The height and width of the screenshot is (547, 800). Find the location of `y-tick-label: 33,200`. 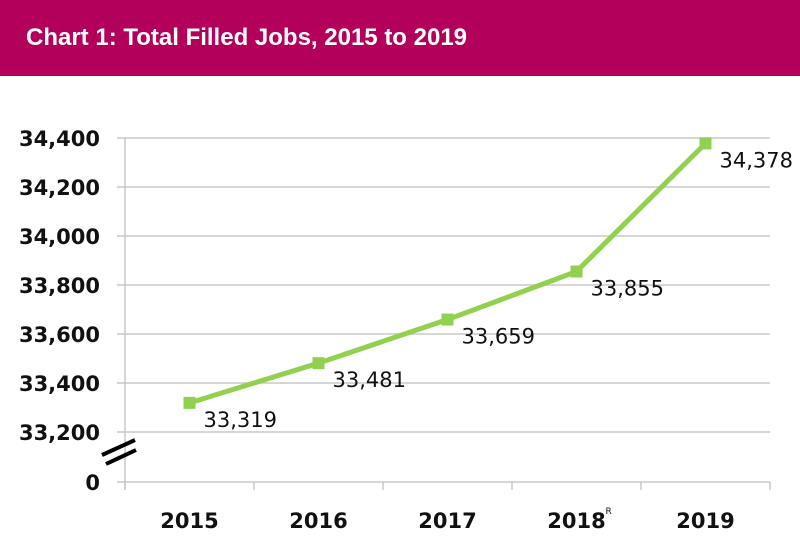

y-tick-label: 33,200 is located at coordinates (59, 433).